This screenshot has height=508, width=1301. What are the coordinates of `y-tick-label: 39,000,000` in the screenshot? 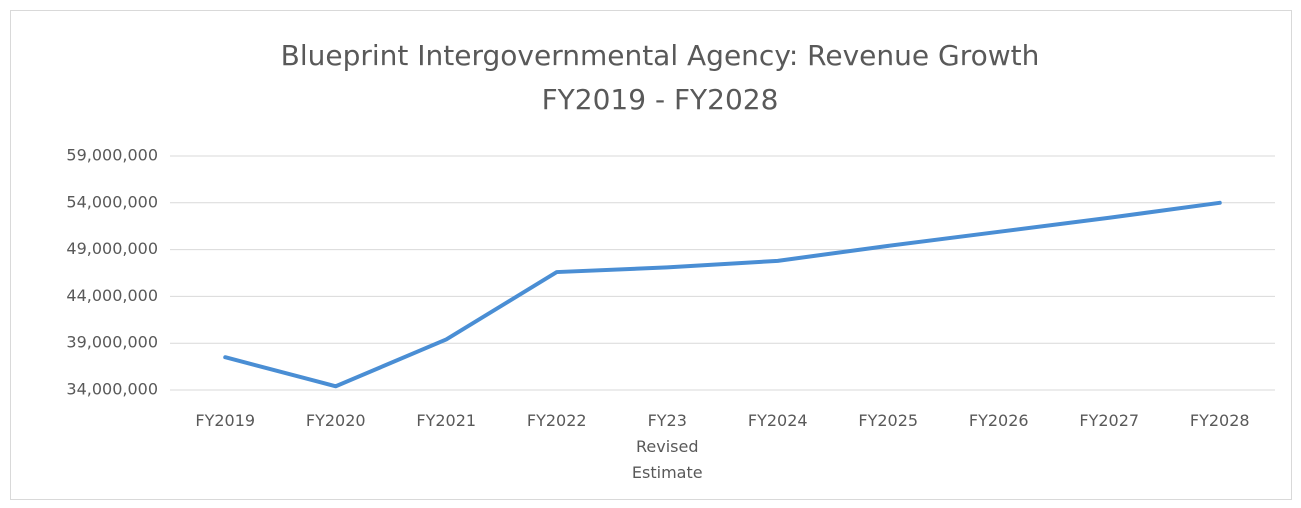 It's located at (112, 342).